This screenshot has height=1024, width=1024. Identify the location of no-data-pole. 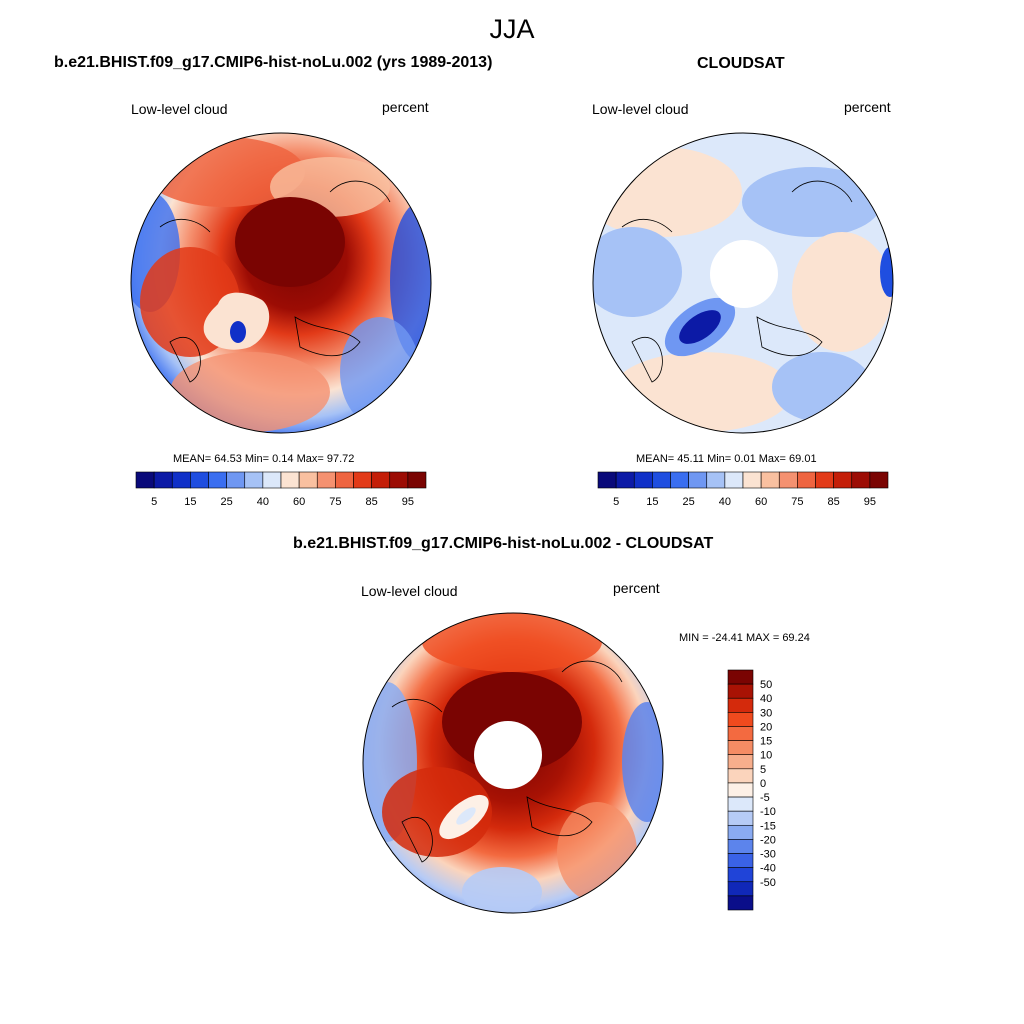
(744, 274).